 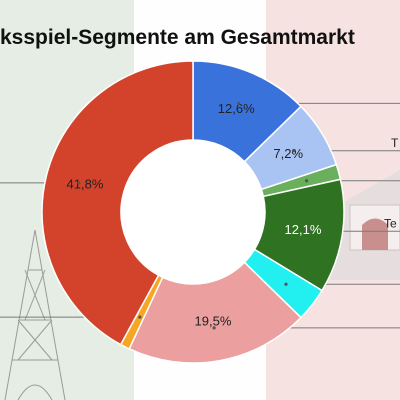 I want to click on tower-image, so click(x=35, y=315).